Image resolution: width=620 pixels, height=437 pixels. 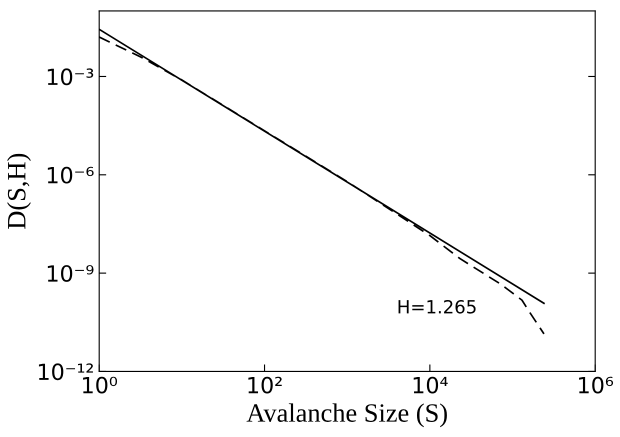 What do you see at coordinates (346, 415) in the screenshot?
I see `x-axis-title: Avalanche Size (S)` at bounding box center [346, 415].